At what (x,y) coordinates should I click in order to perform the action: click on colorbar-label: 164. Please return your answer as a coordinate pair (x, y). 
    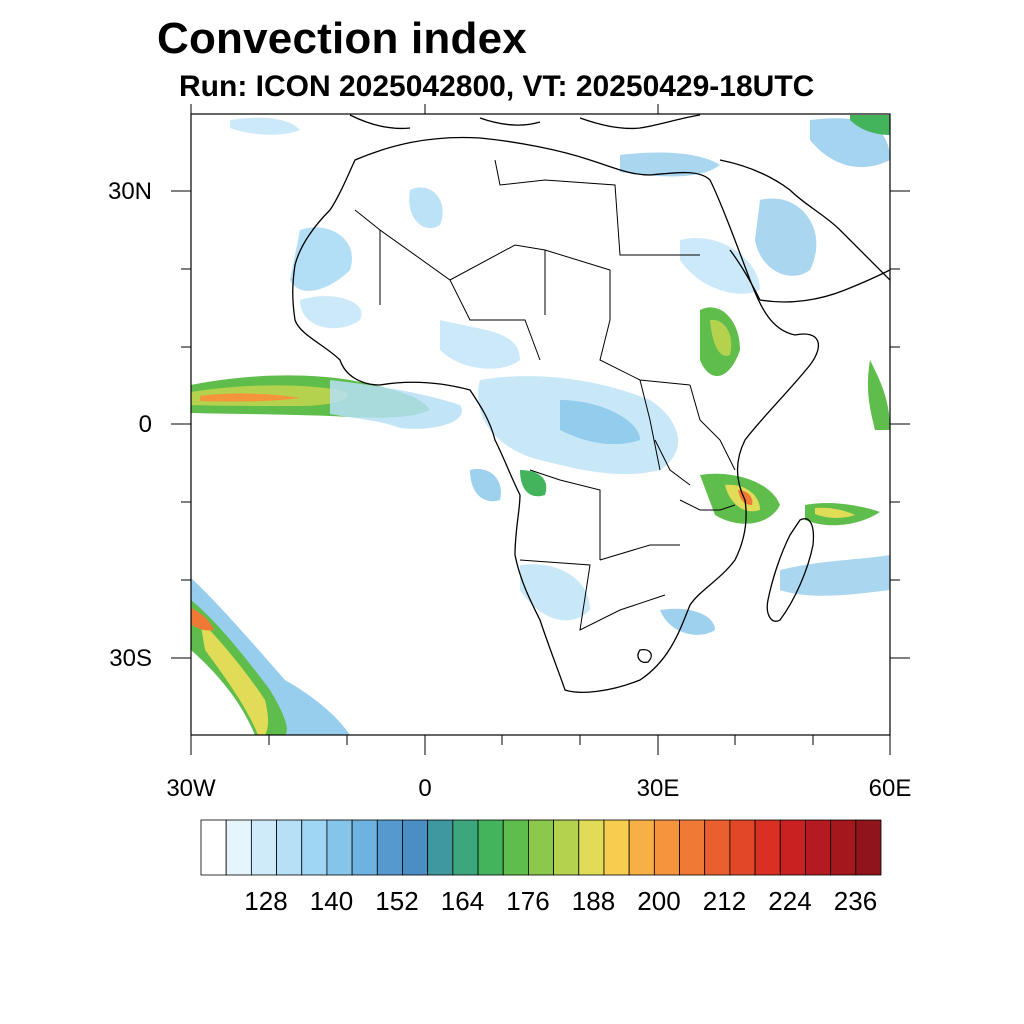
    Looking at the image, I should click on (462, 901).